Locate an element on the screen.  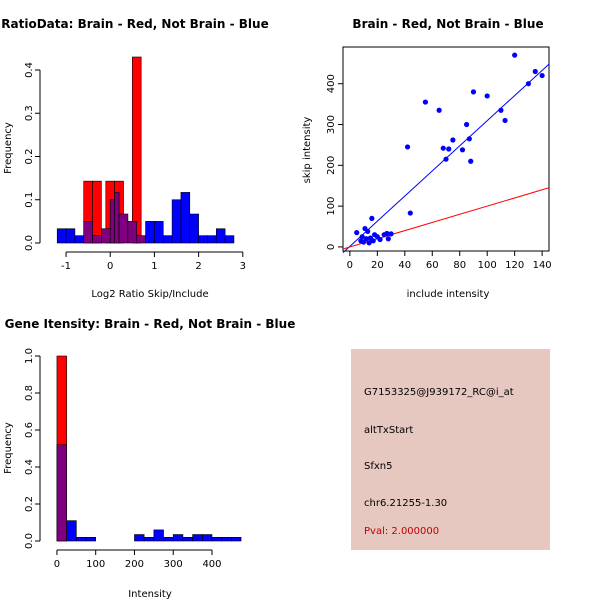
probe-id: G7153325@J939172_RC@i_at is located at coordinates (439, 392).